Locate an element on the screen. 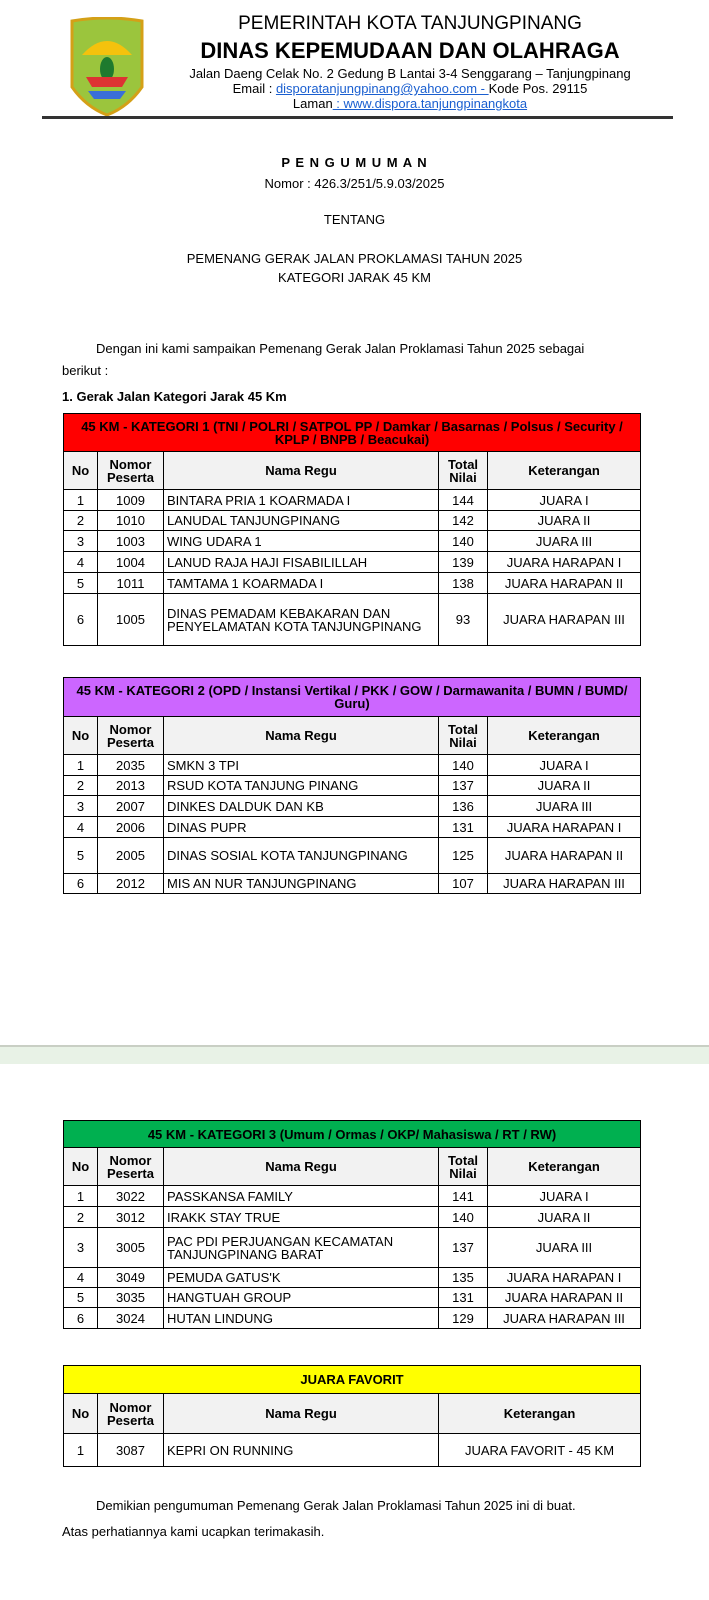 The image size is (709, 1600). city-emblem-logo is located at coordinates (107, 67).